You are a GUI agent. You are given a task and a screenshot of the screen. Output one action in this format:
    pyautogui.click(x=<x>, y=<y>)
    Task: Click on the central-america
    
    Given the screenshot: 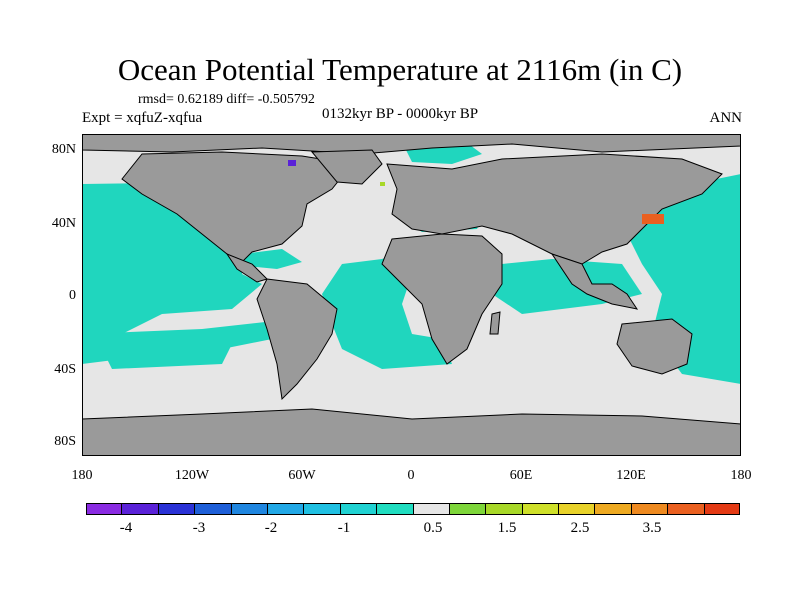 What is the action you would take?
    pyautogui.click(x=246, y=267)
    